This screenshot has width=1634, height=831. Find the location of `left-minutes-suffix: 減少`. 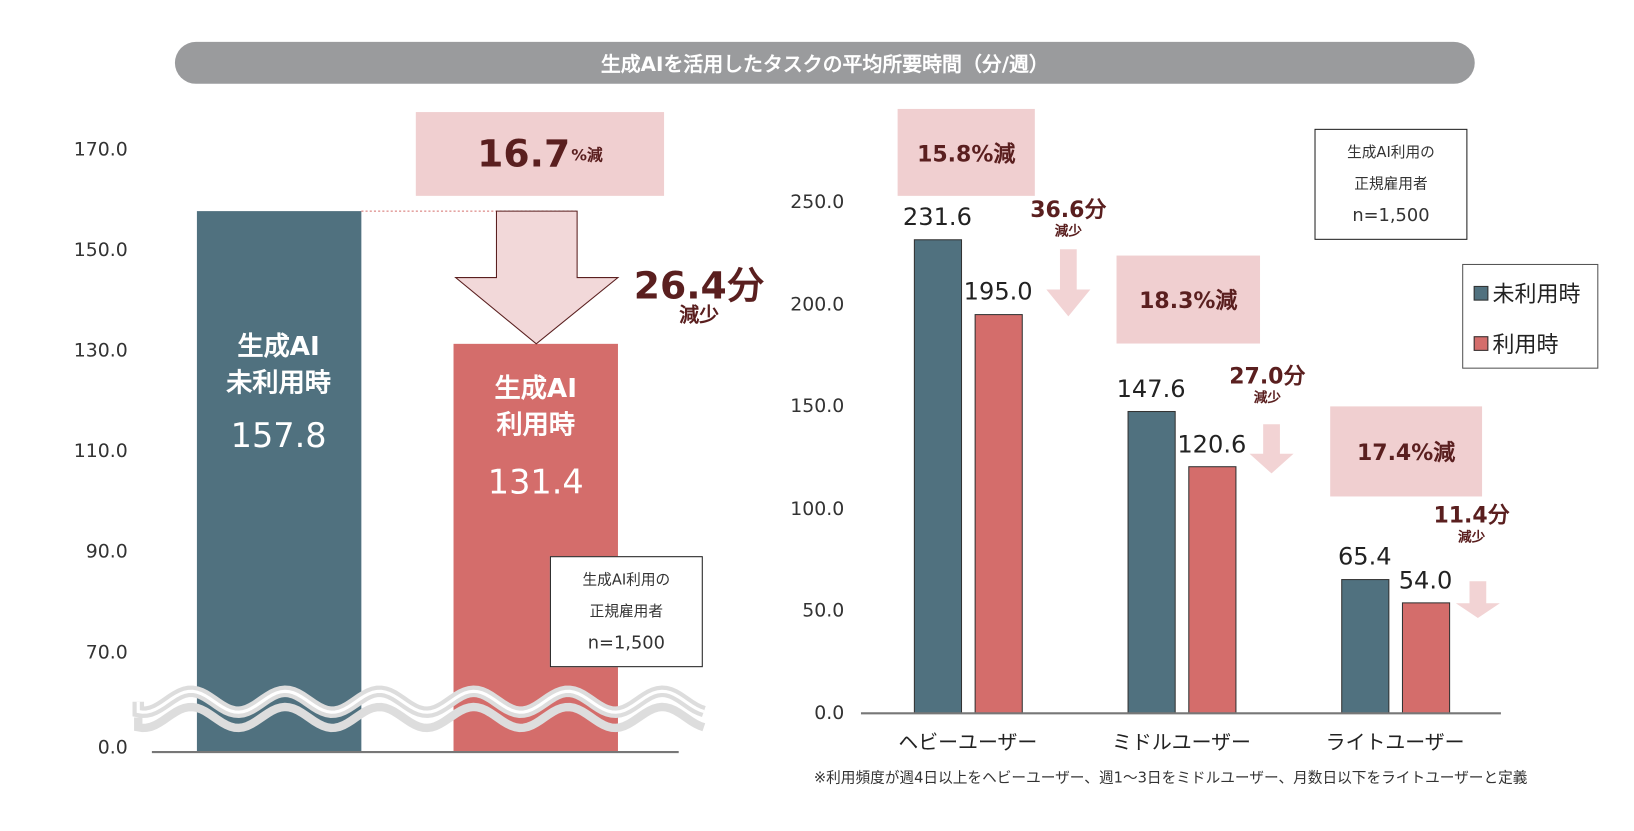

left-minutes-suffix: 減少 is located at coordinates (699, 315).